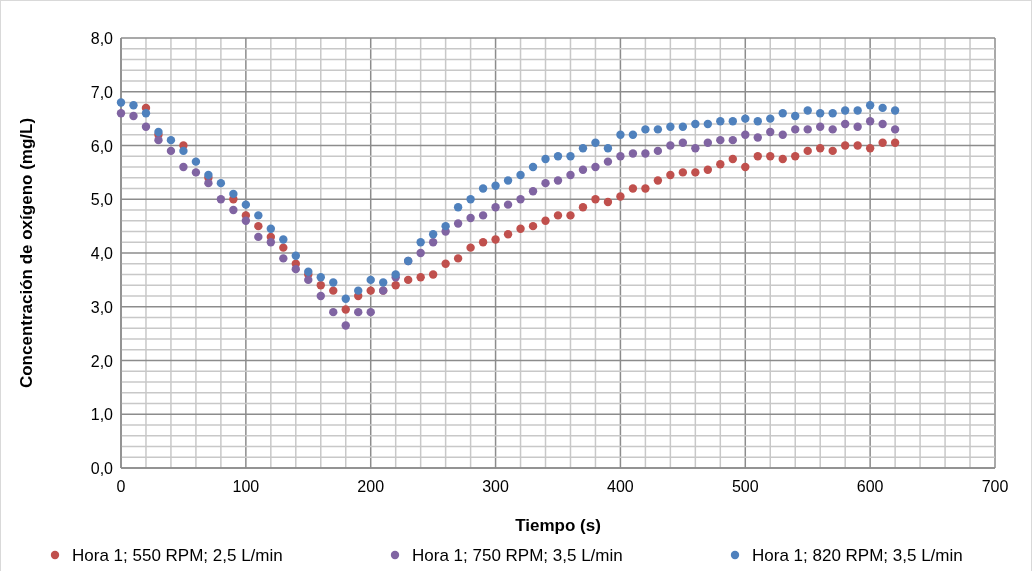  Describe the element at coordinates (26, 253) in the screenshot. I see `y-axis-title: Concentración de oxígeno (mg/L)` at that location.